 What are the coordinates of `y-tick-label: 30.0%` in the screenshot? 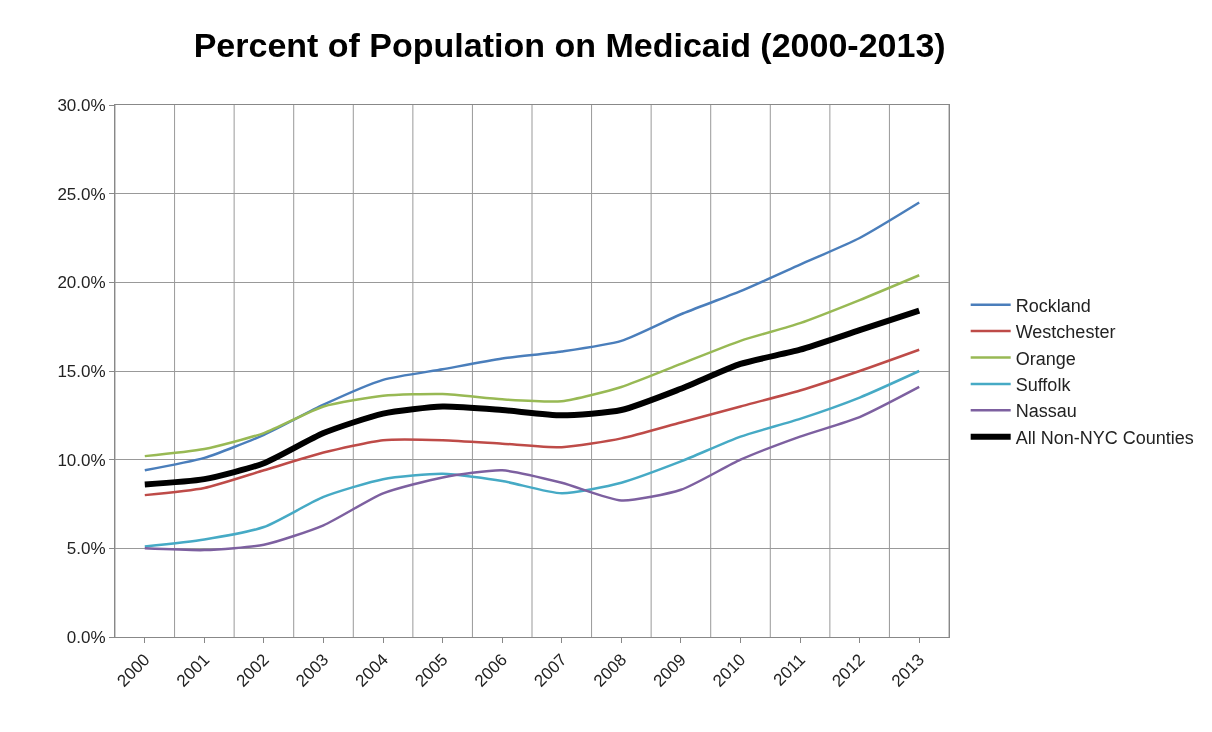 It's located at (81, 105).